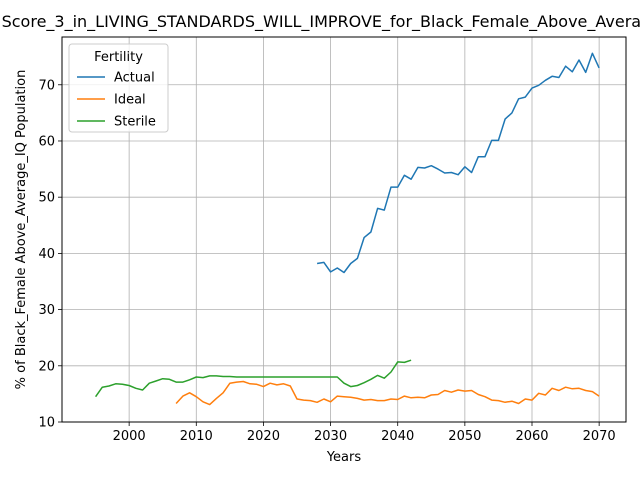 The image size is (640, 480). Describe the element at coordinates (263, 436) in the screenshot. I see `x-tick-label: 2020` at that location.